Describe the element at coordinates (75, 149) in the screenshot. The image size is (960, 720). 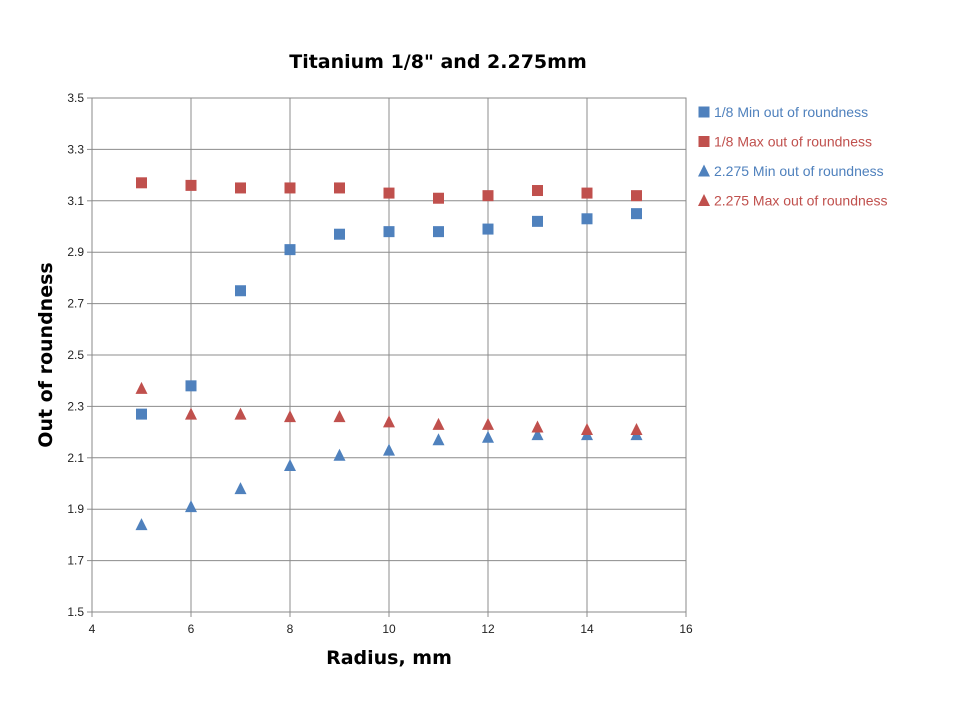
I see `y-tick-label: 3.3` at that location.